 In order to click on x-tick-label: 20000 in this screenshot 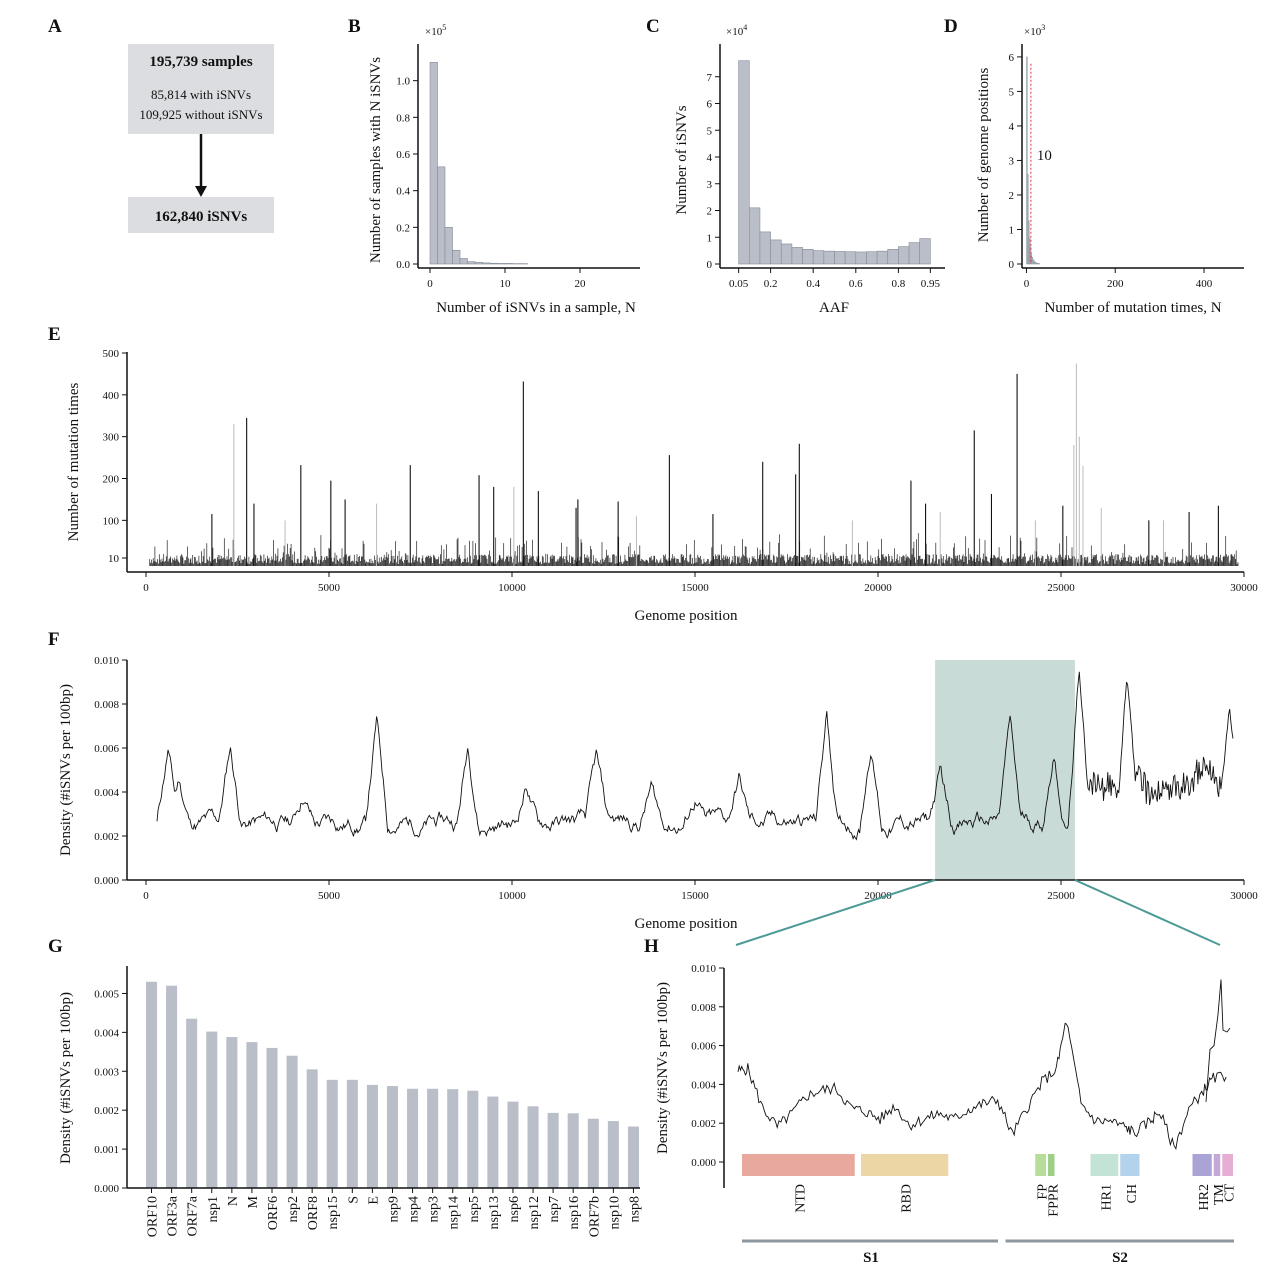, I will do `click(878, 896)`.